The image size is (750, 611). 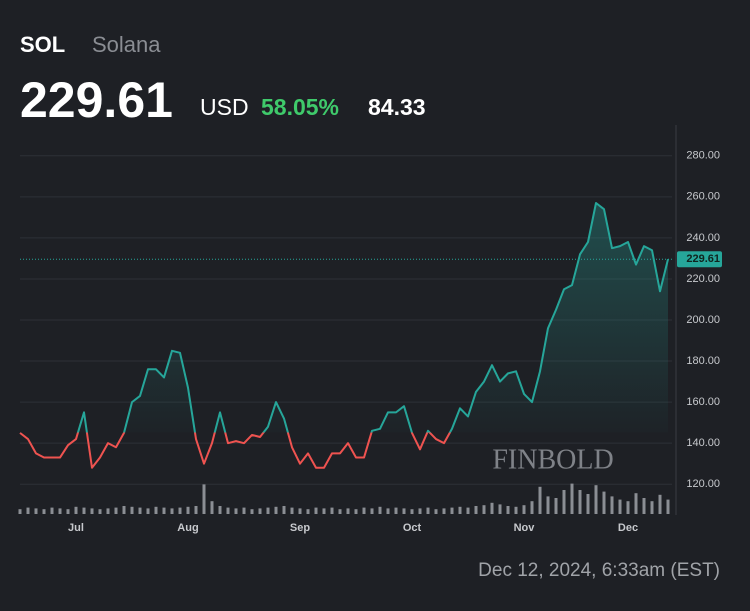 I want to click on asset-name: Solana, so click(x=126, y=44).